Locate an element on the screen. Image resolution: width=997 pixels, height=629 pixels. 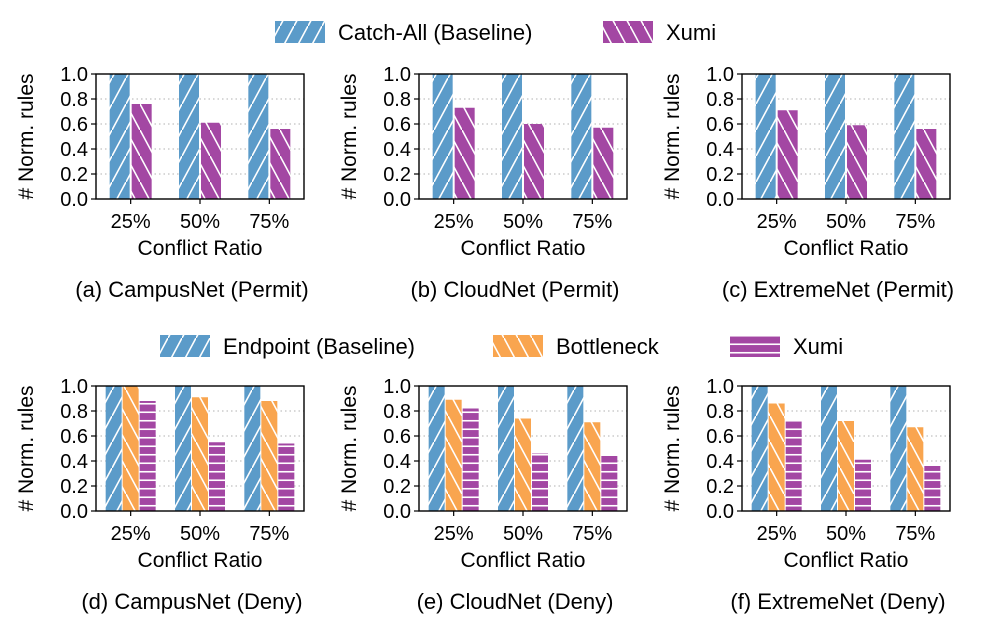
chart-caption: (c) ExtremeNet (Permit) is located at coordinates (838, 289).